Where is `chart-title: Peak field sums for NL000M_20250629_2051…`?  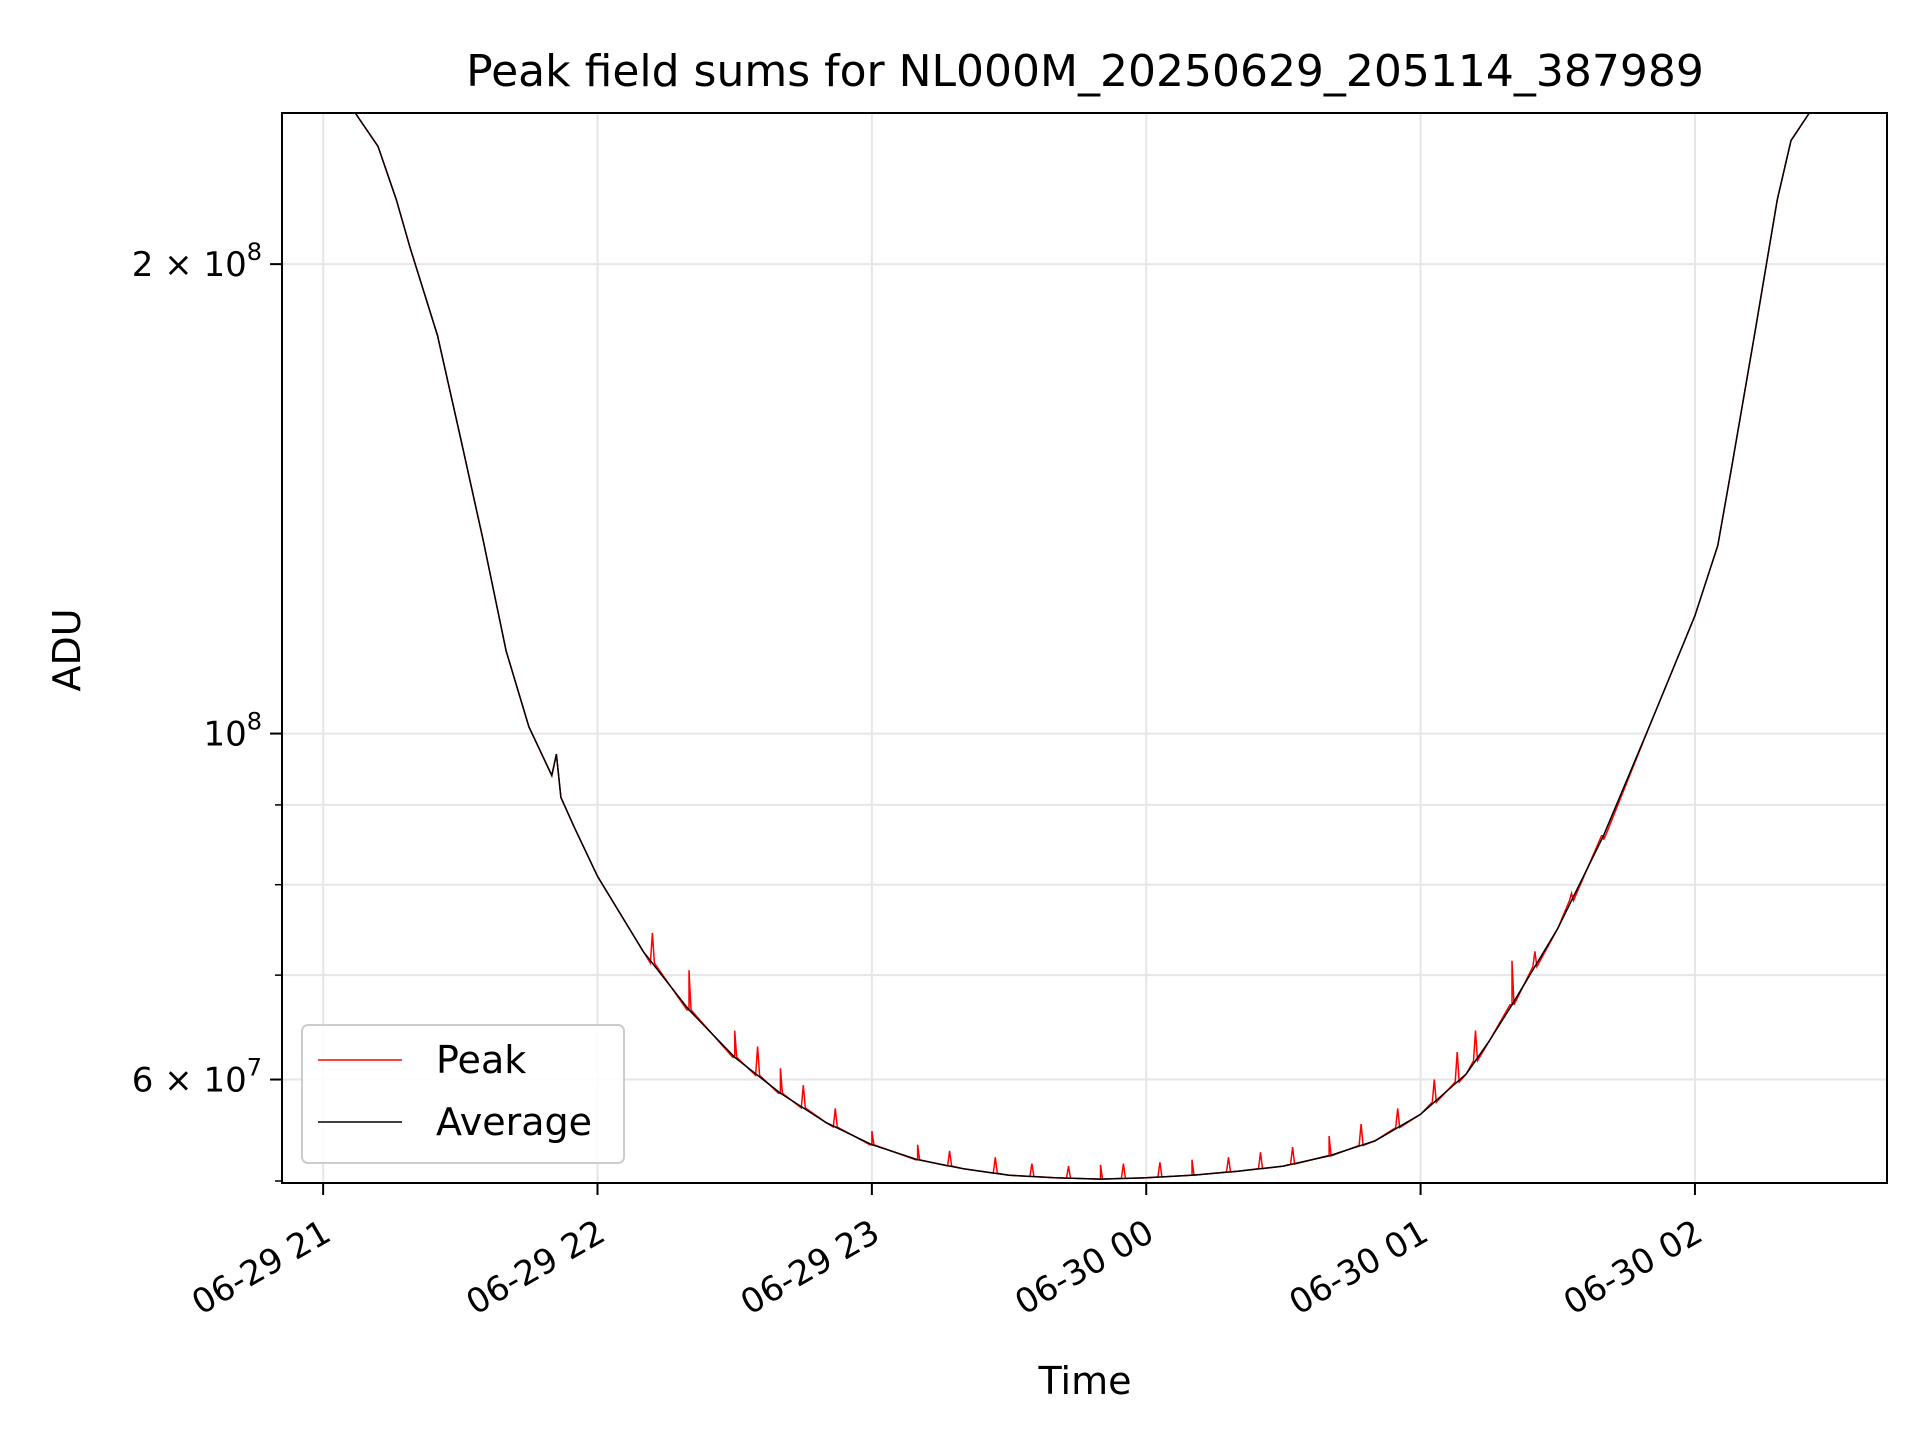 chart-title: Peak field sums for NL000M_20250629_2051… is located at coordinates (1085, 71).